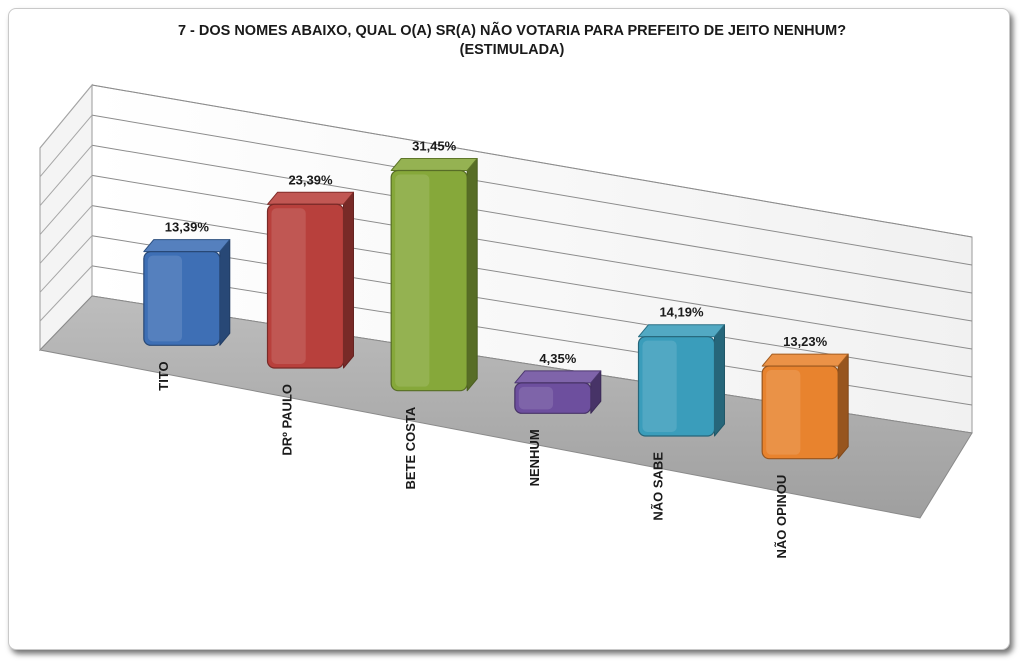  I want to click on category-label: NÃO OPINOU, so click(781, 517).